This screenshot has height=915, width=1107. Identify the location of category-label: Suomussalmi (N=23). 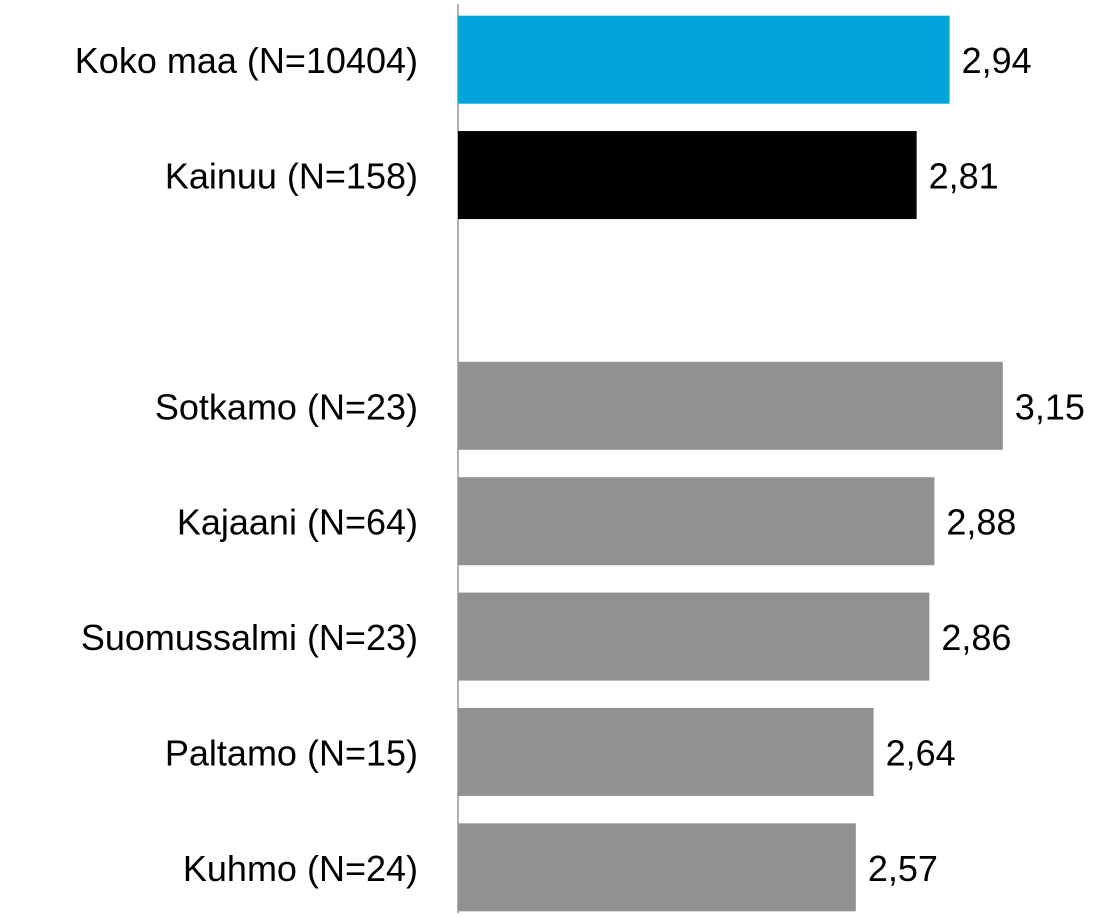
(249, 637).